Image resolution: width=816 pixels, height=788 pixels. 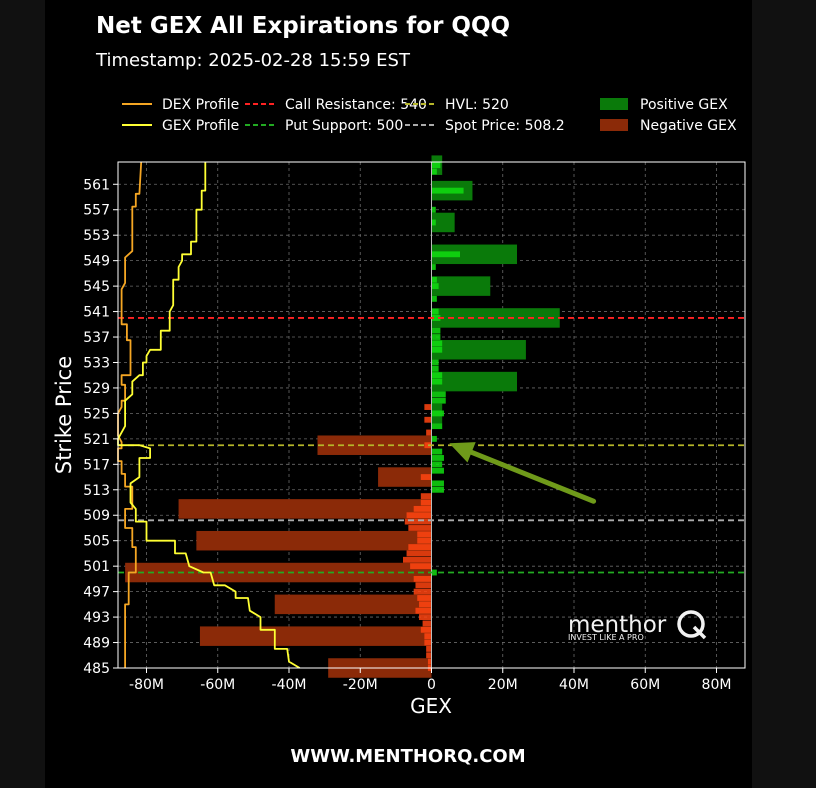 What do you see at coordinates (503, 685) in the screenshot?
I see `x-tick-label: 20M` at bounding box center [503, 685].